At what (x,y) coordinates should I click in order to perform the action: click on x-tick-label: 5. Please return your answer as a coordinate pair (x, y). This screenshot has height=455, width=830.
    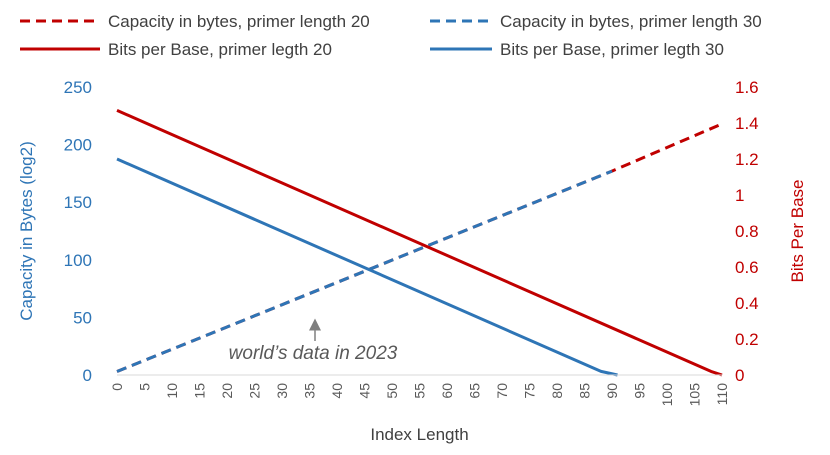
    Looking at the image, I should click on (145, 387).